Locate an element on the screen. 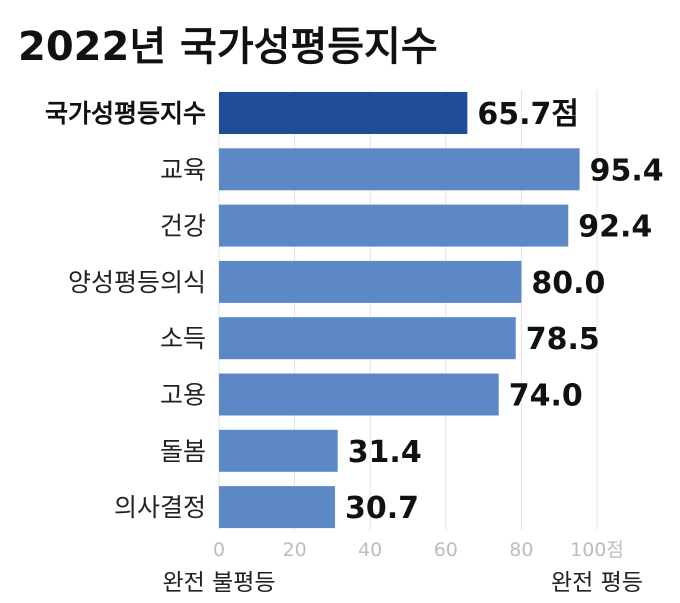  x-axis-max-label: 완전 평등 is located at coordinates (597, 583).